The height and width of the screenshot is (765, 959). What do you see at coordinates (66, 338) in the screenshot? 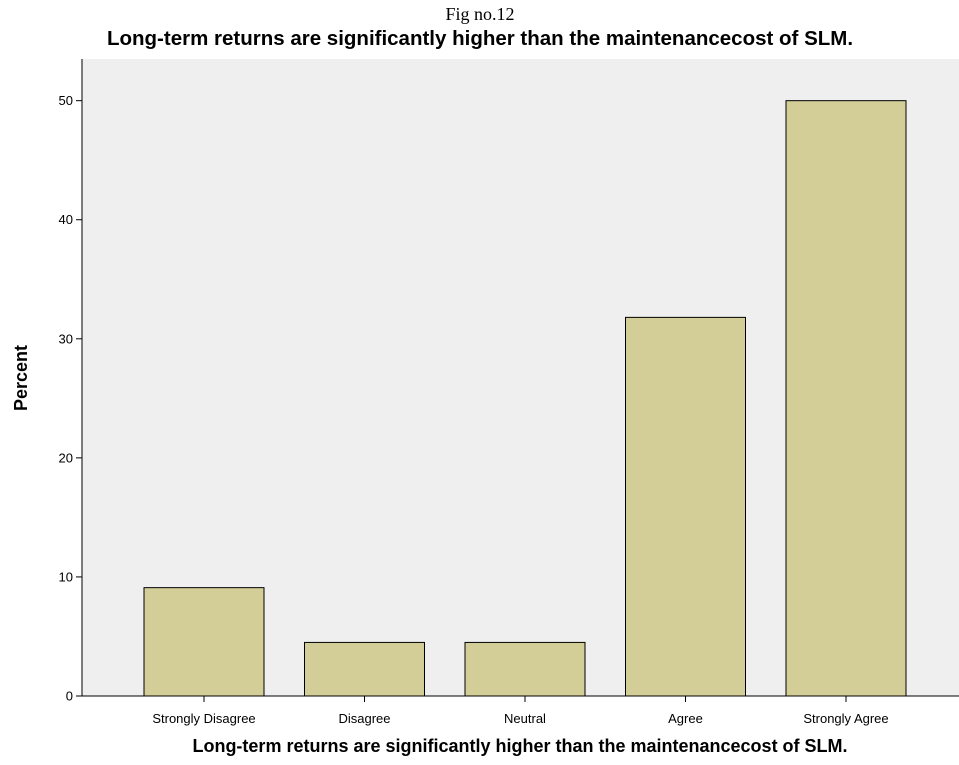
I see `y-tick-label: 30` at bounding box center [66, 338].